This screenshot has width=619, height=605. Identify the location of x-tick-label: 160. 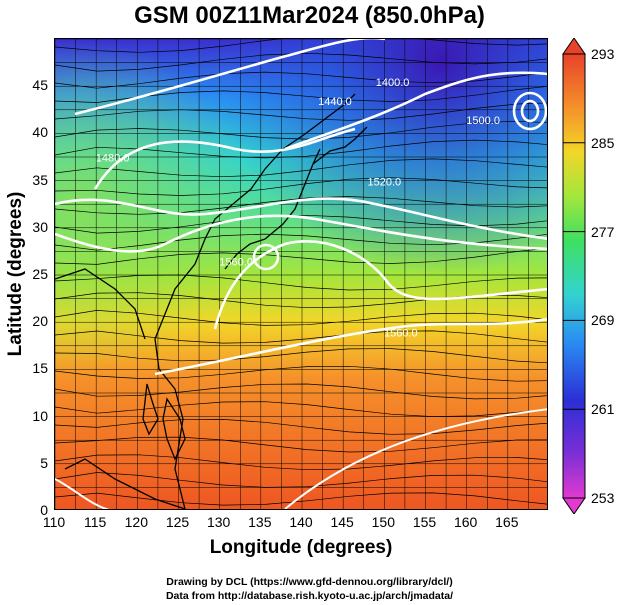
(465, 522).